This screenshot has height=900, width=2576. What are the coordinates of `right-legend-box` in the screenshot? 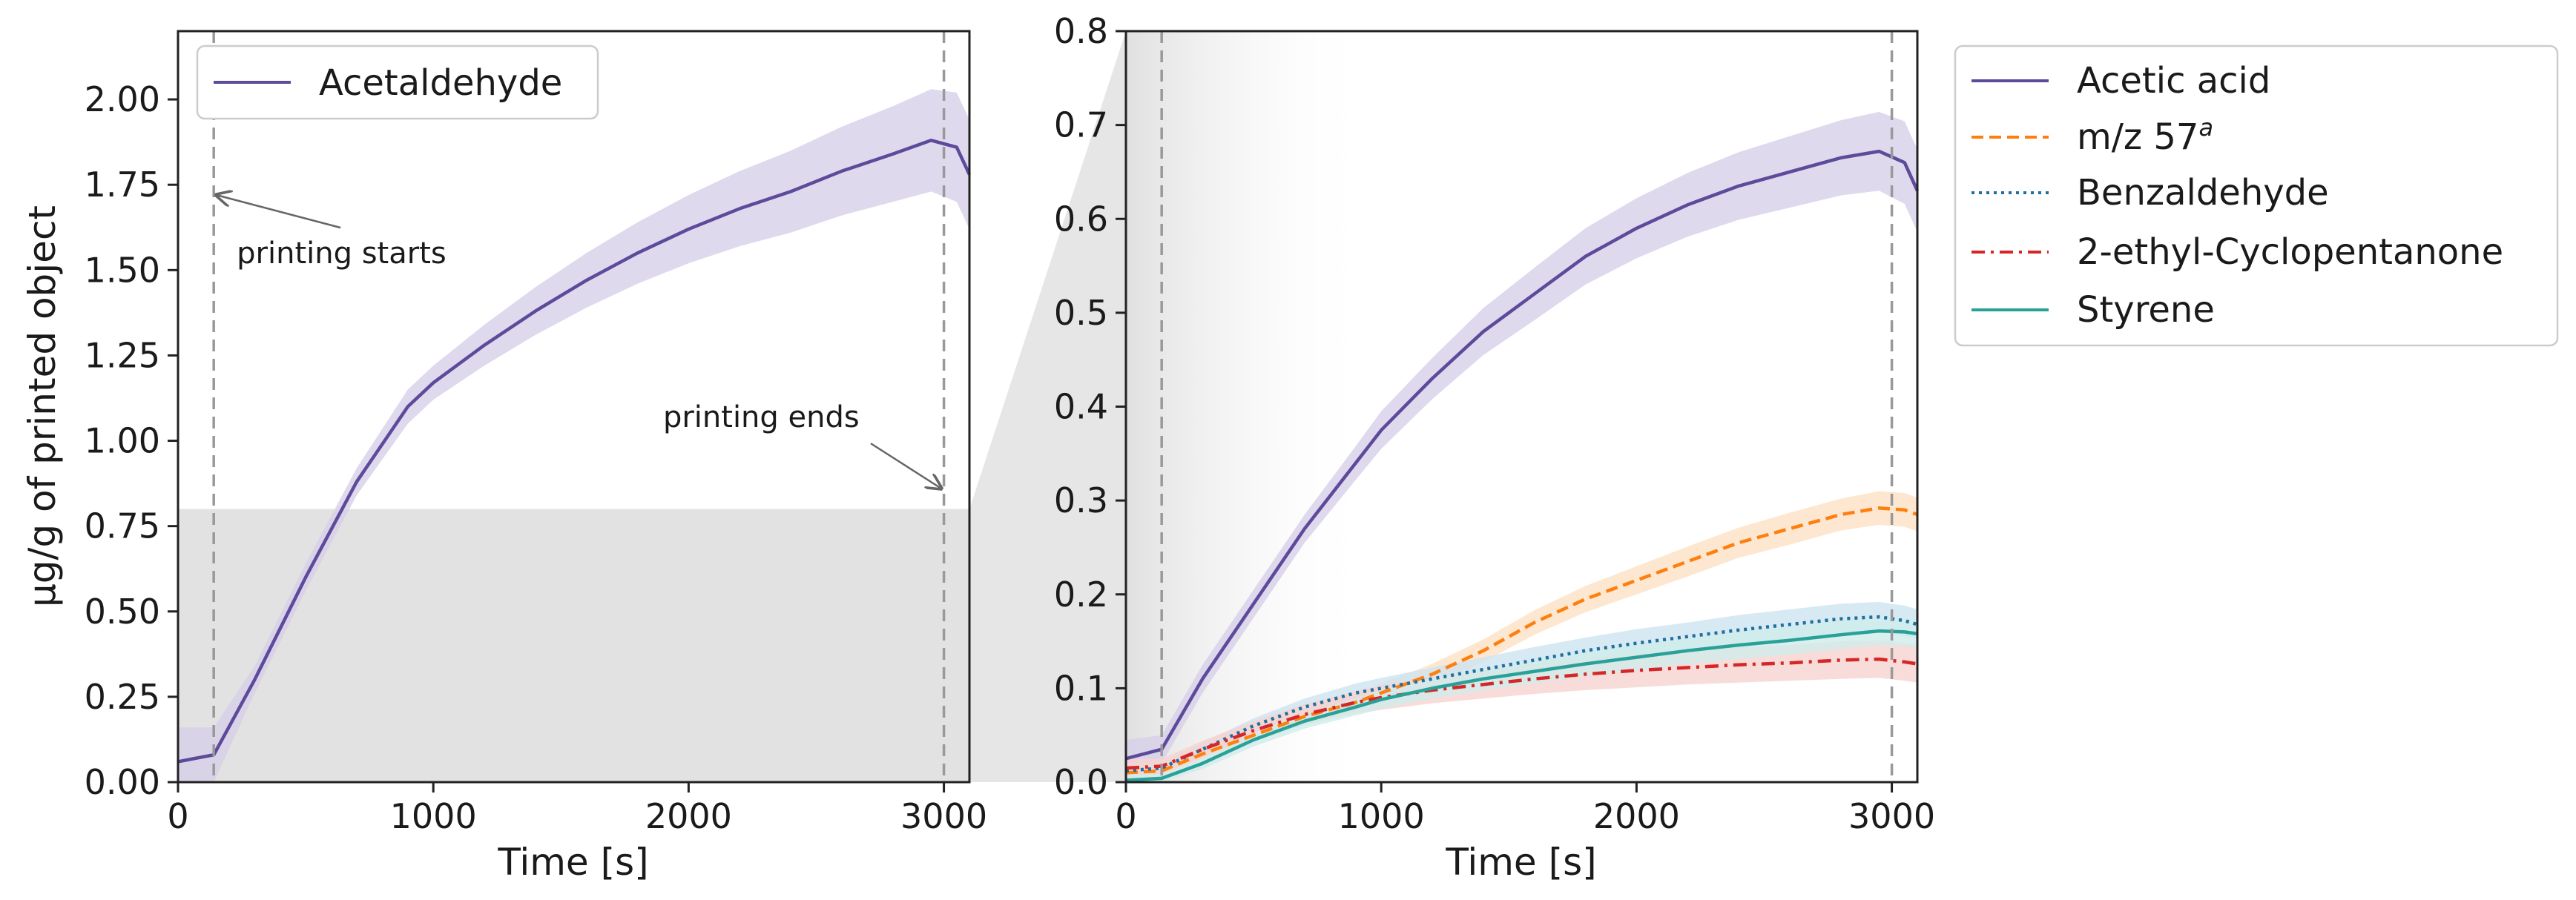 It's located at (2256, 195).